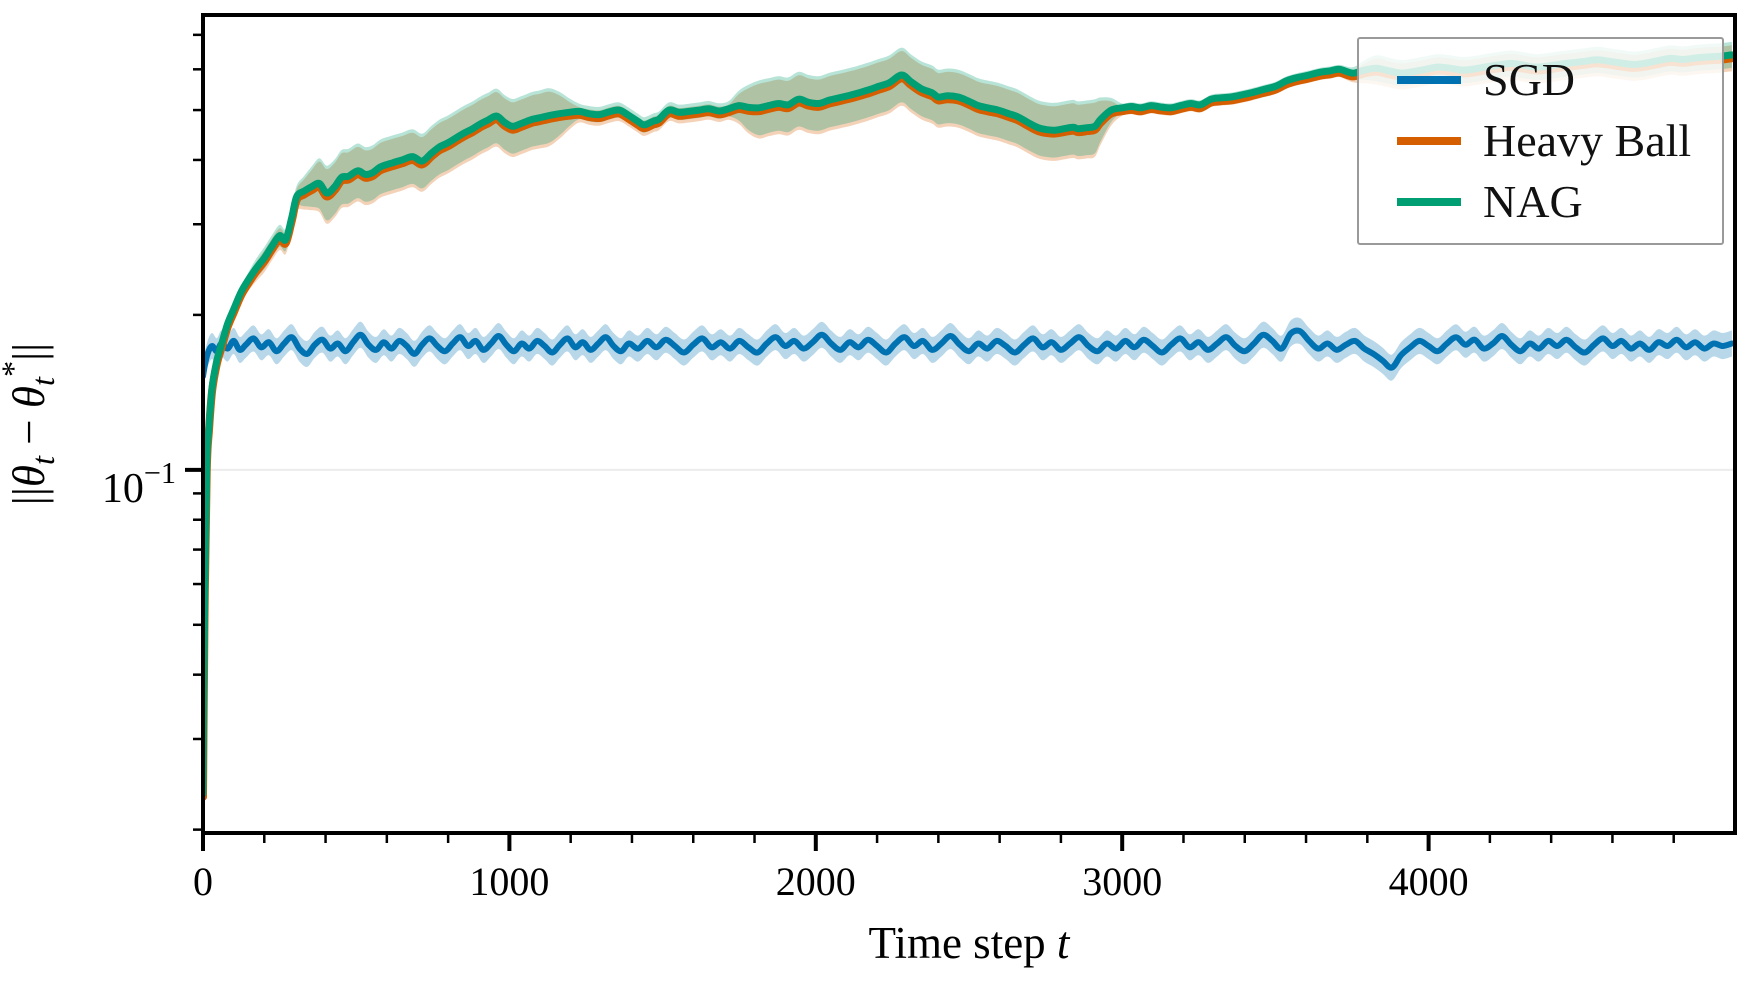 Image resolution: width=1742 pixels, height=983 pixels. Describe the element at coordinates (1533, 202) in the screenshot. I see `legend-item-label: NAG` at that location.